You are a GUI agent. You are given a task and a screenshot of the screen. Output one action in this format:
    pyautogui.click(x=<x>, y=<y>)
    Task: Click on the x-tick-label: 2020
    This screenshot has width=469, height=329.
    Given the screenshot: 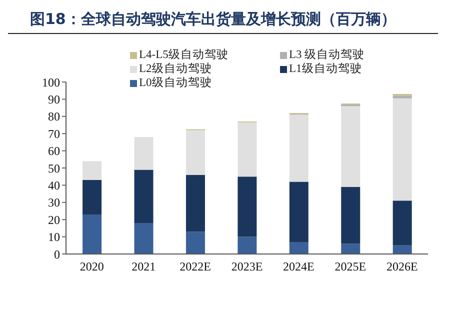 What is the action you would take?
    pyautogui.click(x=92, y=267)
    